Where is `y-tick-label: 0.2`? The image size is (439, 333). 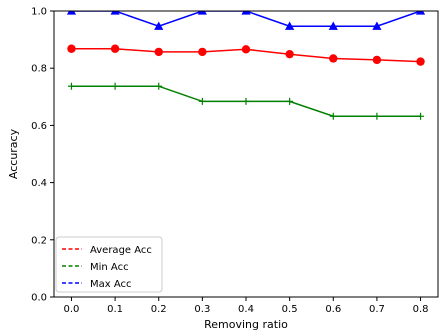
y-tick-label: 0.2 is located at coordinates (39, 240).